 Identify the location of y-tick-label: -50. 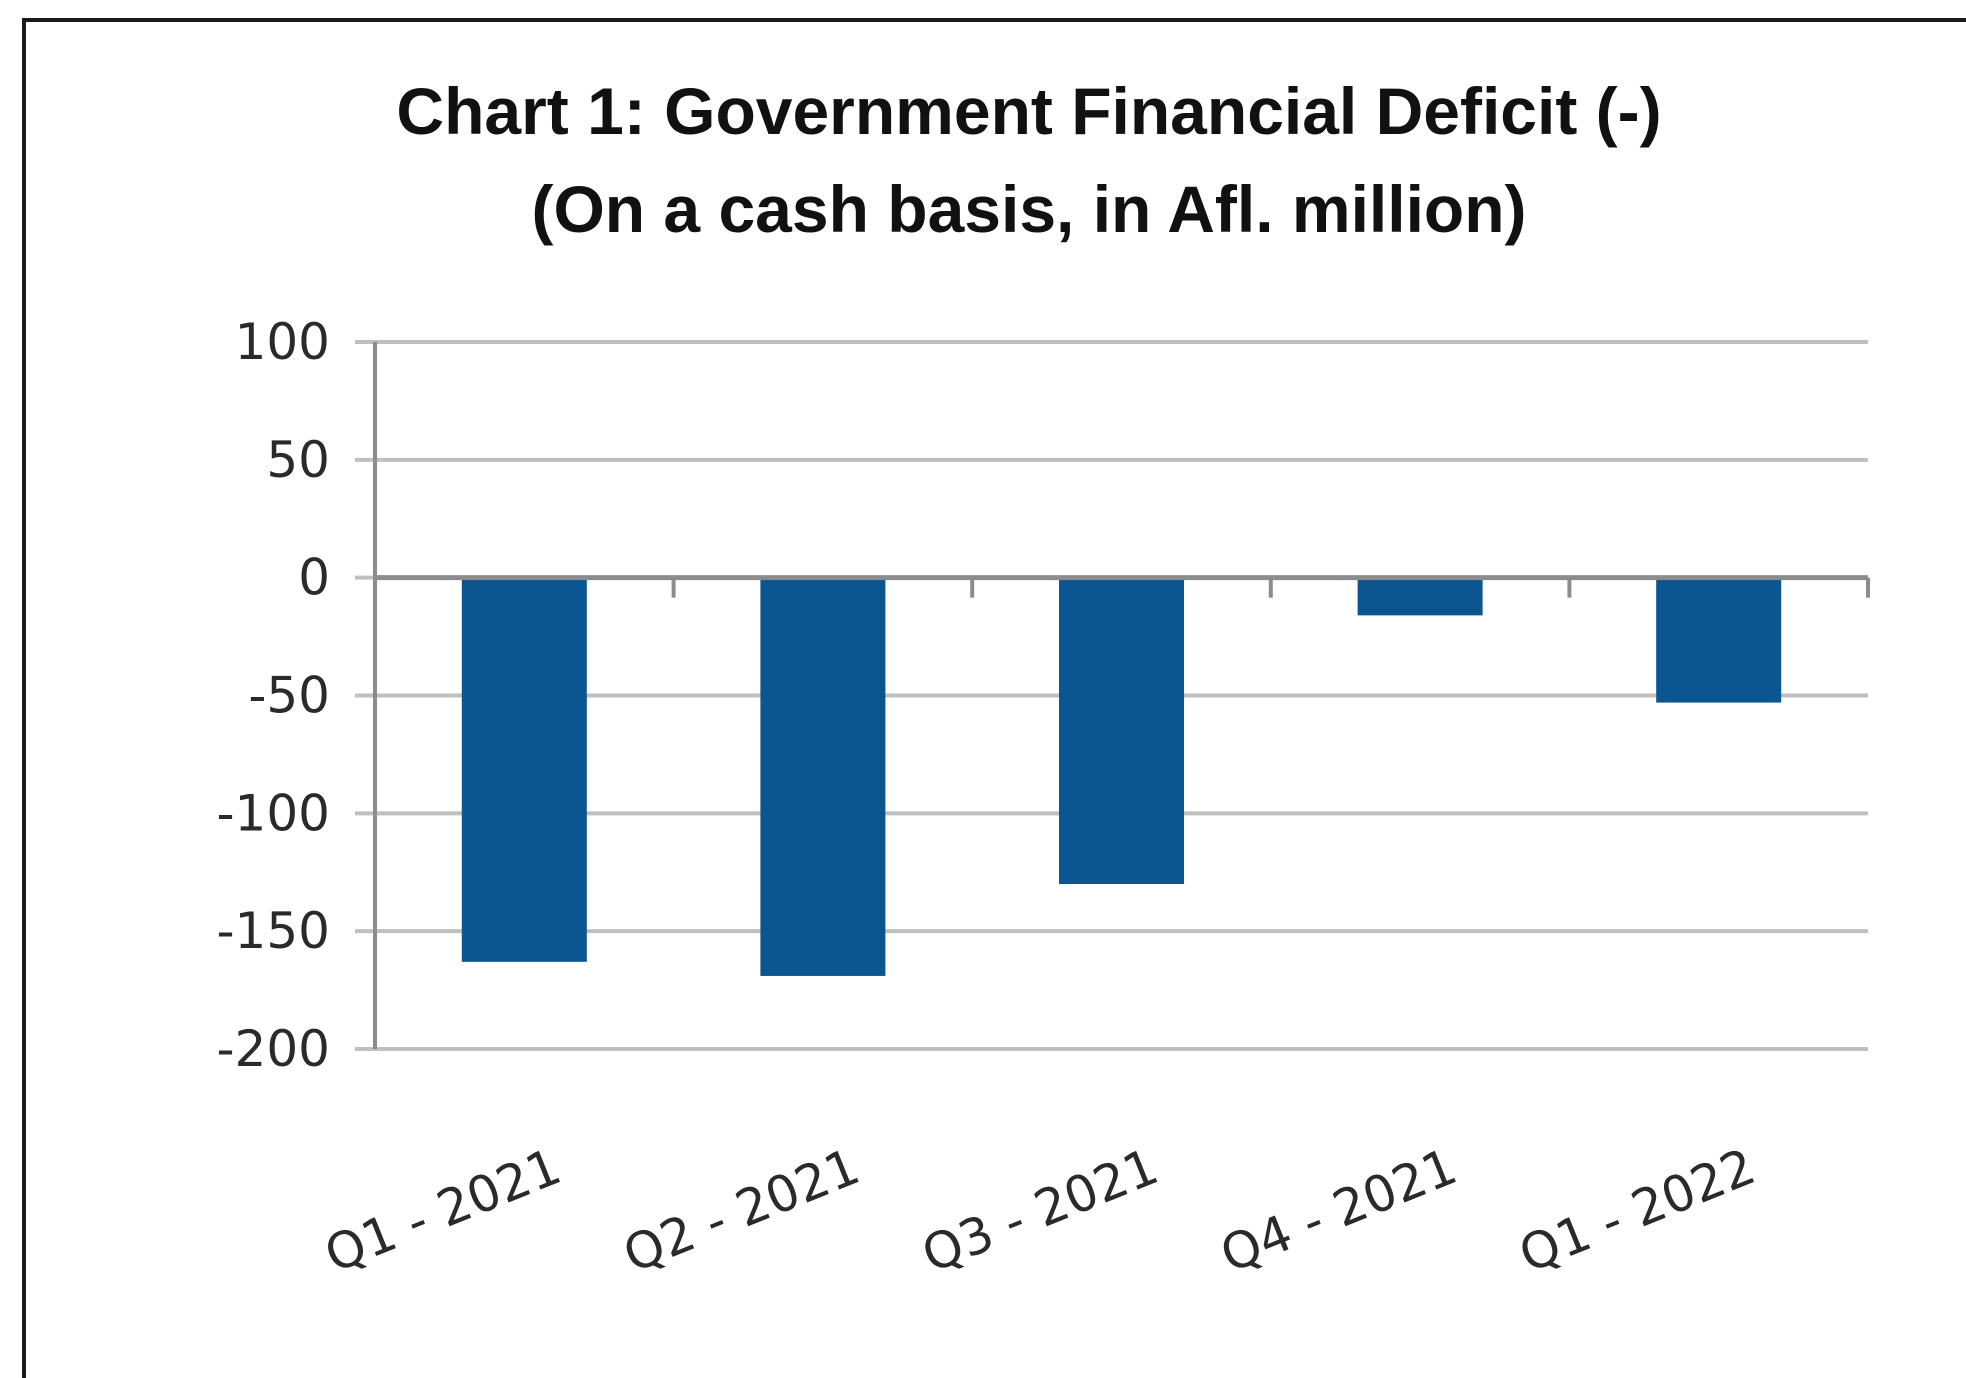
(289, 696).